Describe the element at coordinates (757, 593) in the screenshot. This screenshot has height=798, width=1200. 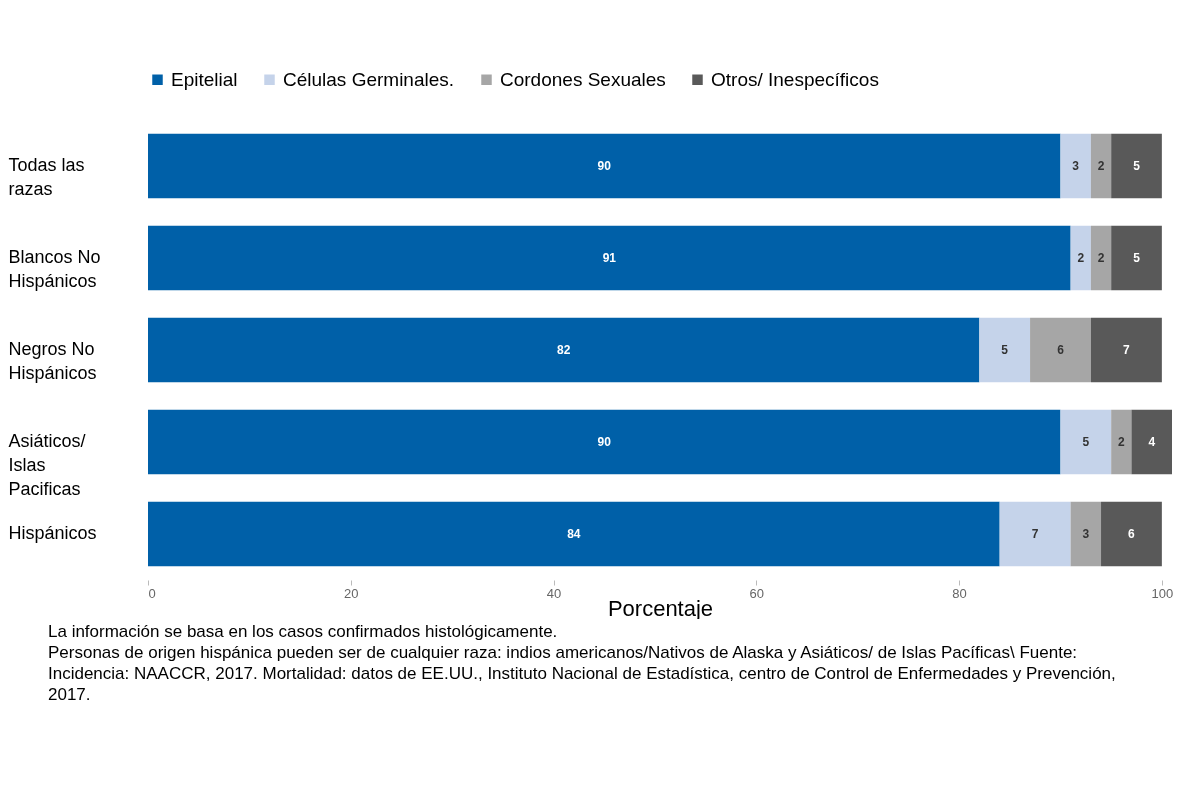
I see `x-tick-label: 60` at that location.